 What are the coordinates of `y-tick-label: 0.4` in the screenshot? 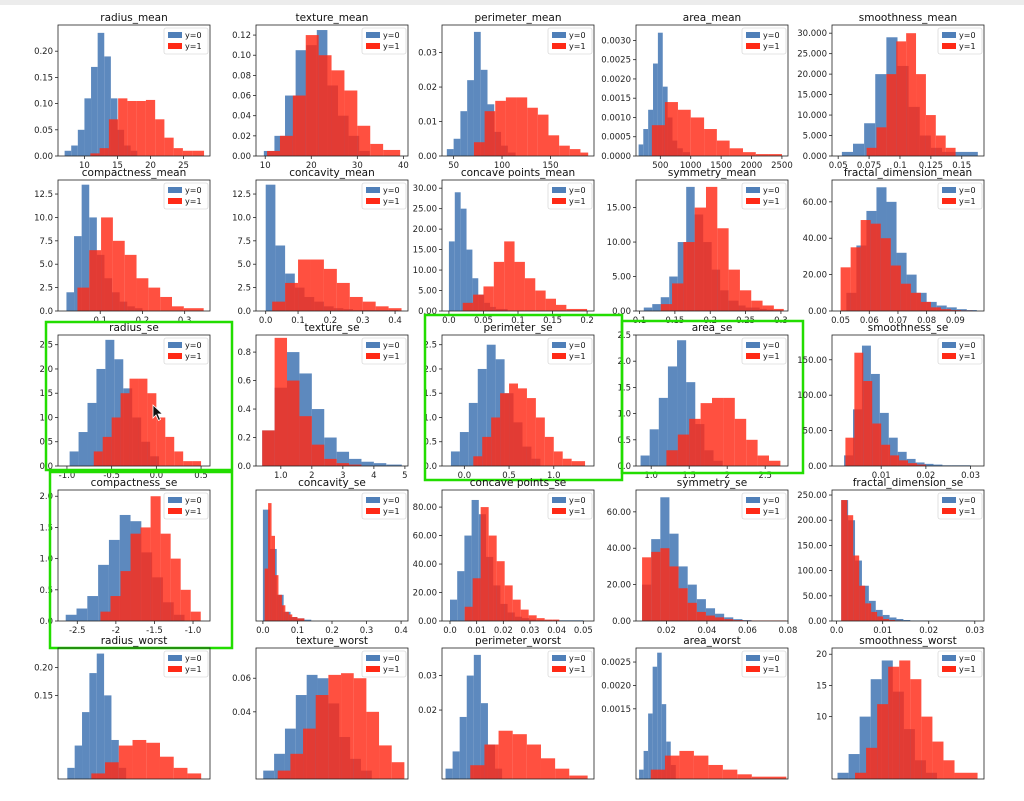 It's located at (244, 410).